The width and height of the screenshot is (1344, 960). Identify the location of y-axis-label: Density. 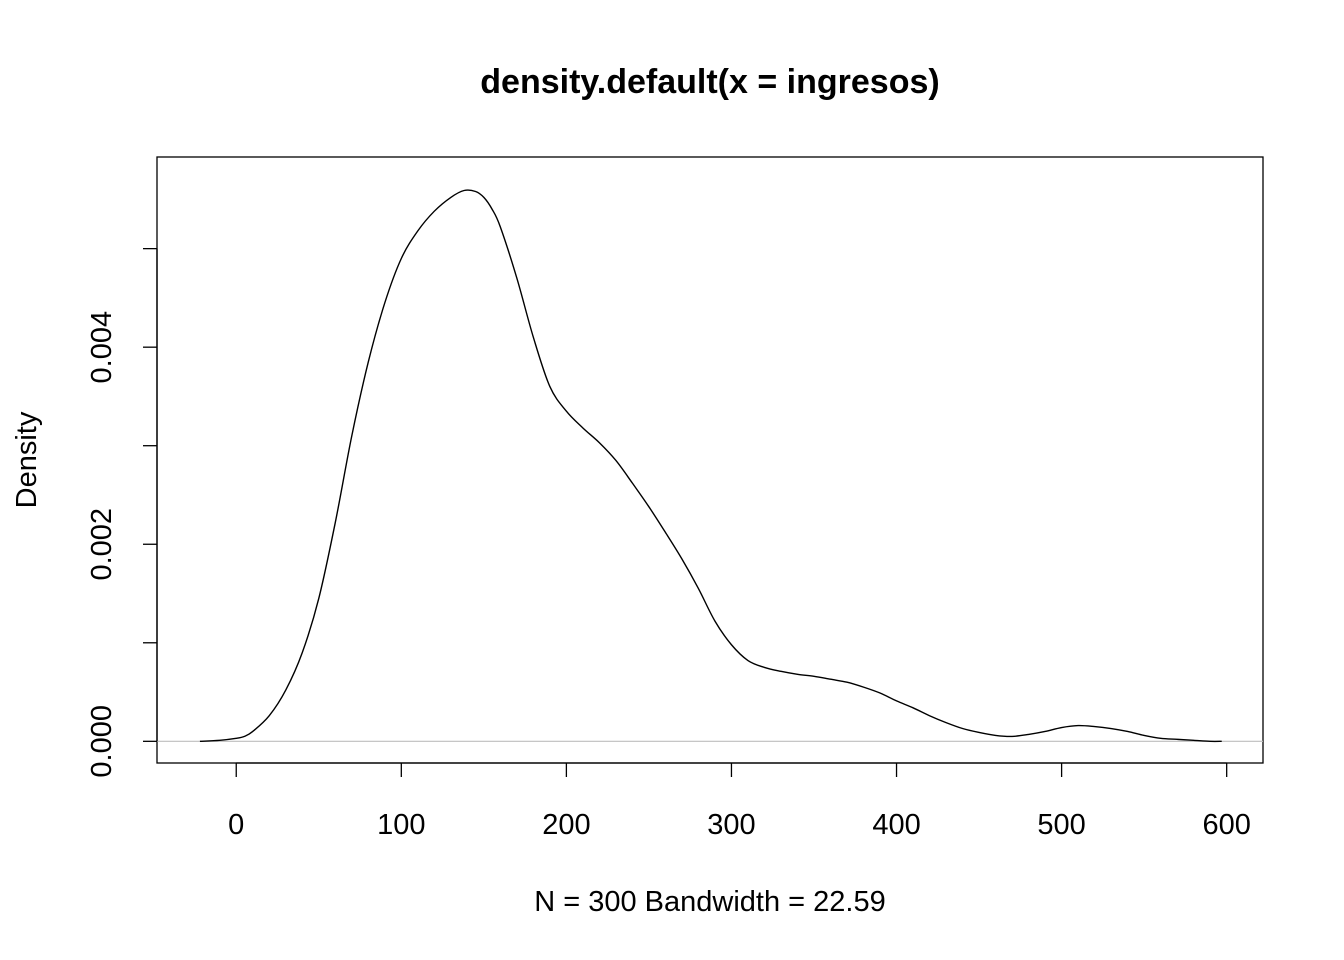
(27, 459).